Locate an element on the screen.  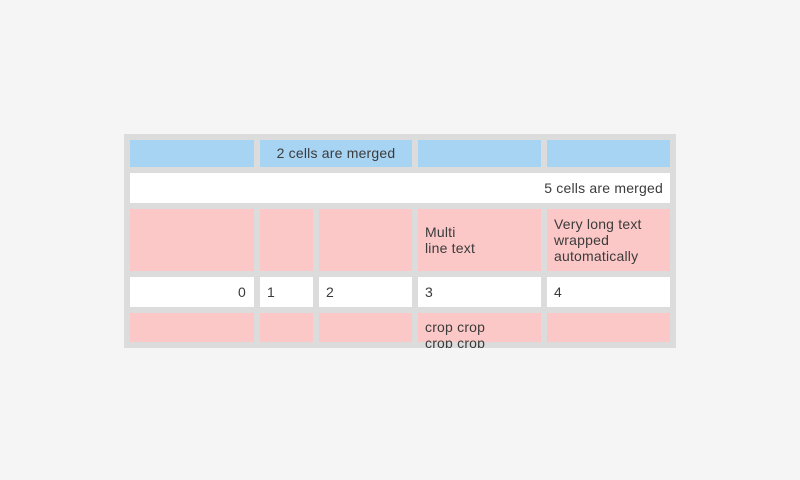
table-cell-number: 2 is located at coordinates (365, 292).